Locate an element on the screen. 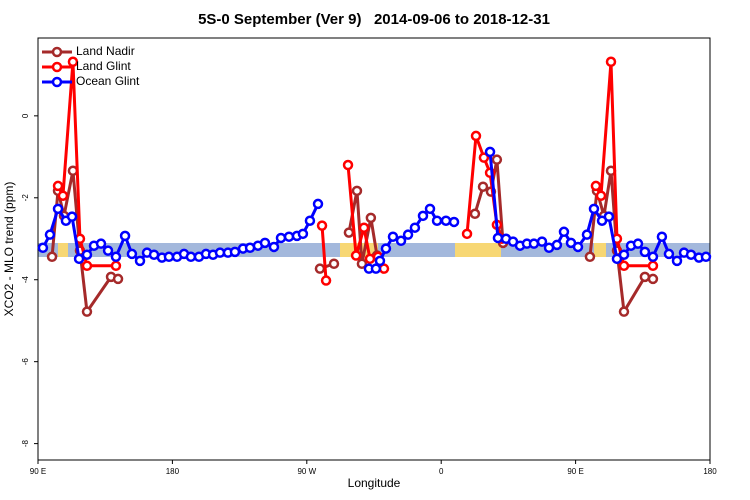 The width and height of the screenshot is (750, 500). y-tick-label: -6 is located at coordinates (25, 362).